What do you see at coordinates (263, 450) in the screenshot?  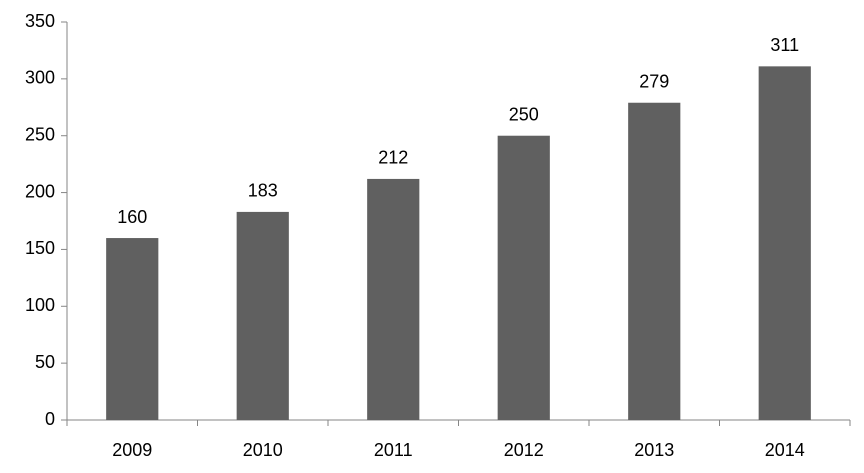 I see `x-tick-label: 2010` at bounding box center [263, 450].